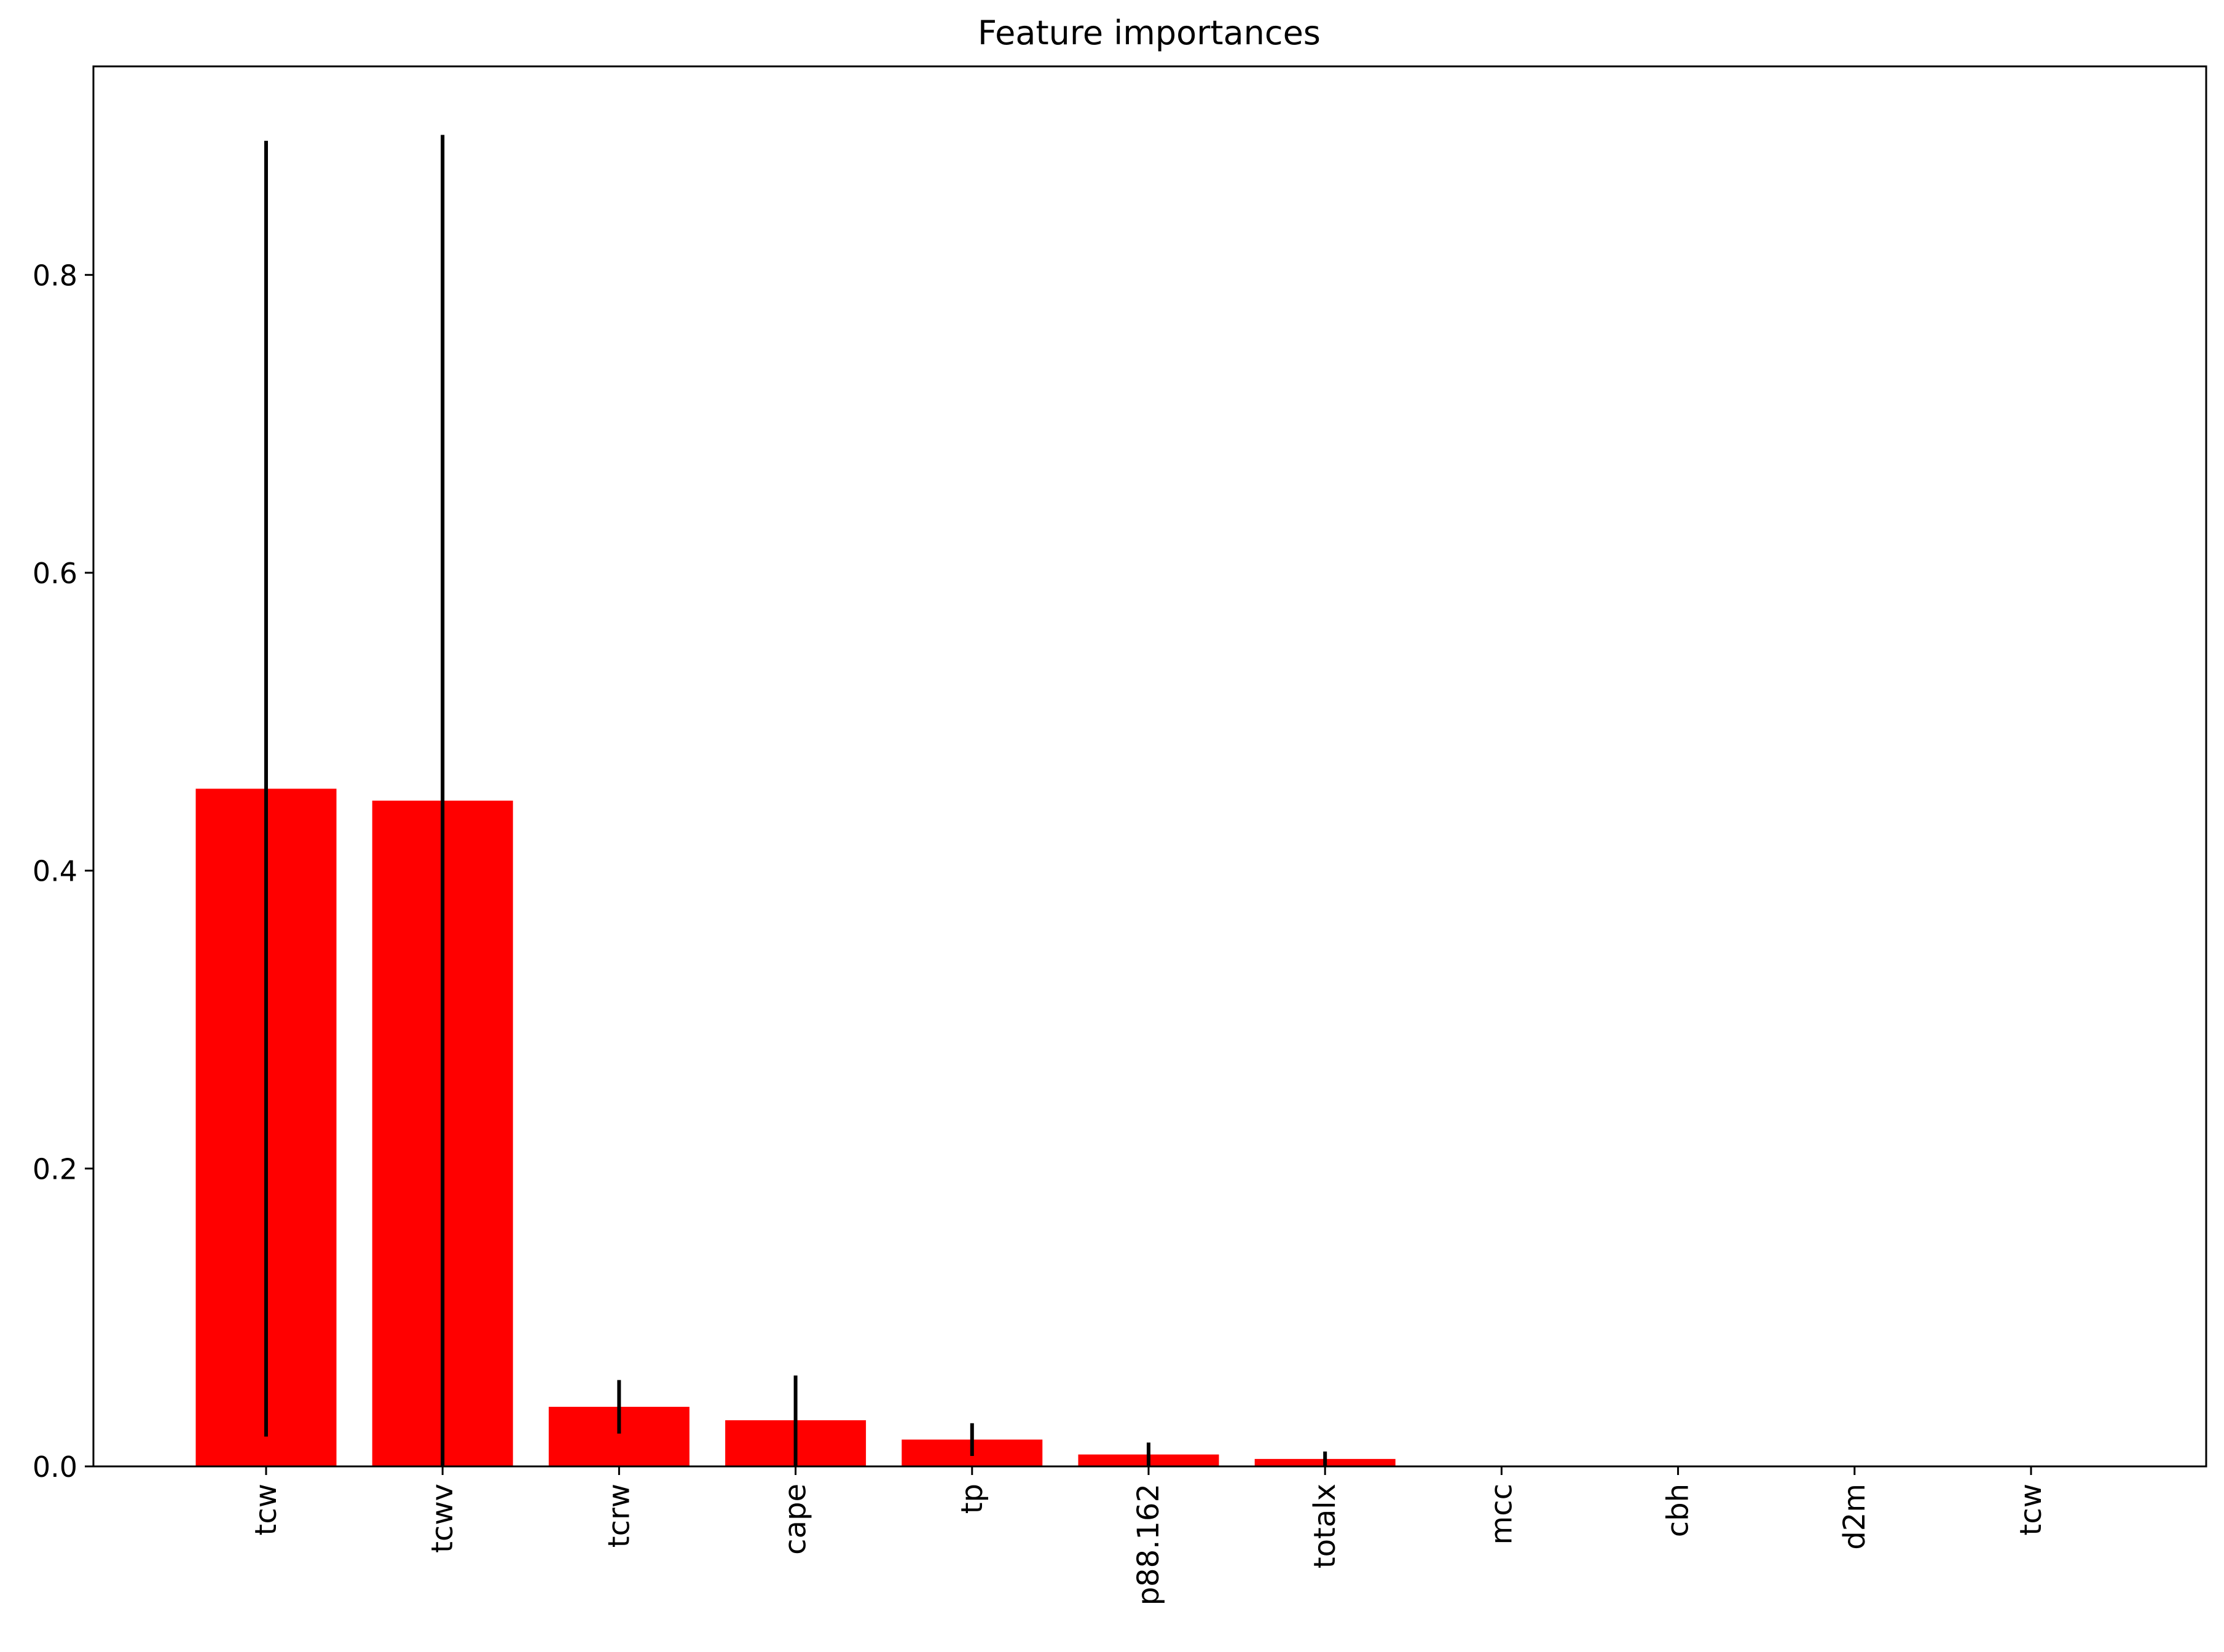  I want to click on x-tick-label-7: mcc, so click(1501, 1515).